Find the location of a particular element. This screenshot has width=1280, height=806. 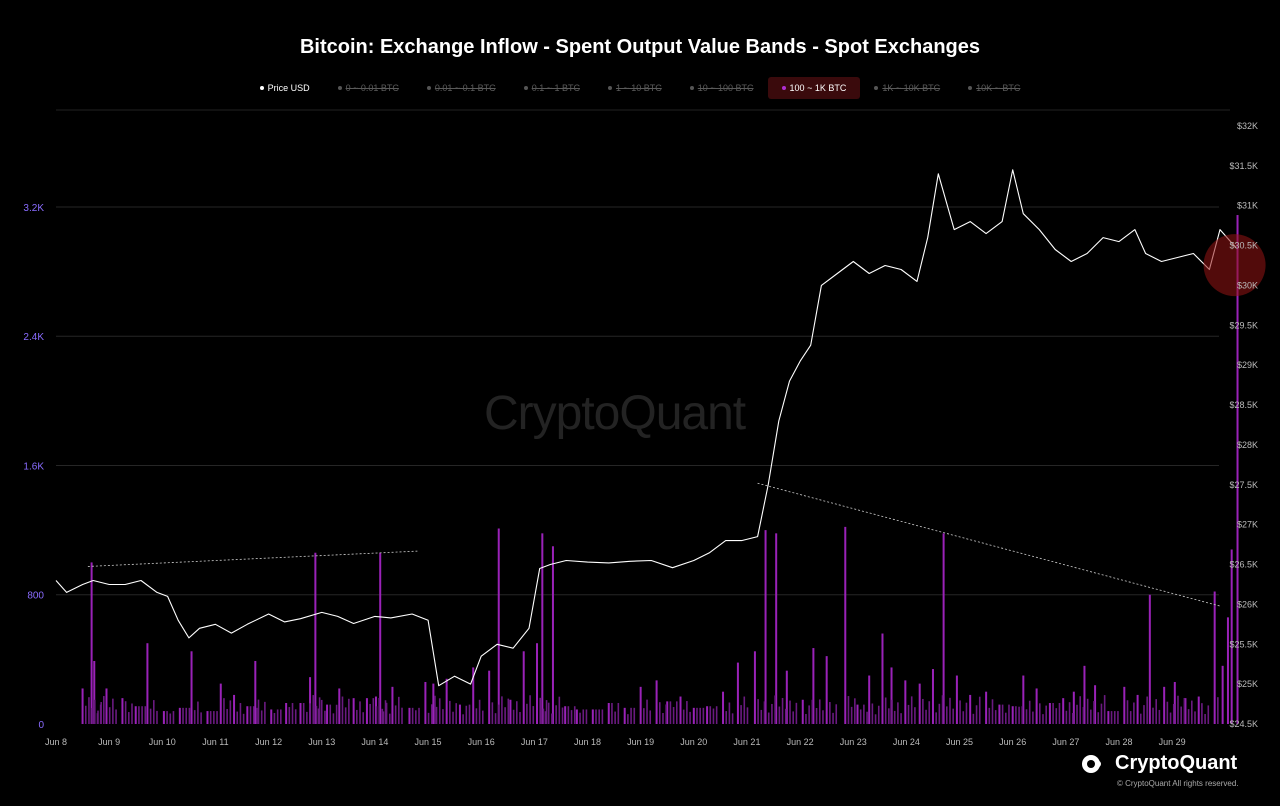

legend-item: 1 ~ 10 BTC is located at coordinates (635, 88).